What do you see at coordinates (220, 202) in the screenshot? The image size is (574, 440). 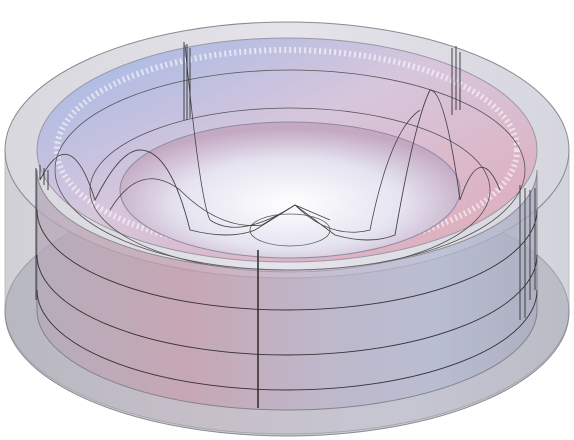 I see `curve` at bounding box center [220, 202].